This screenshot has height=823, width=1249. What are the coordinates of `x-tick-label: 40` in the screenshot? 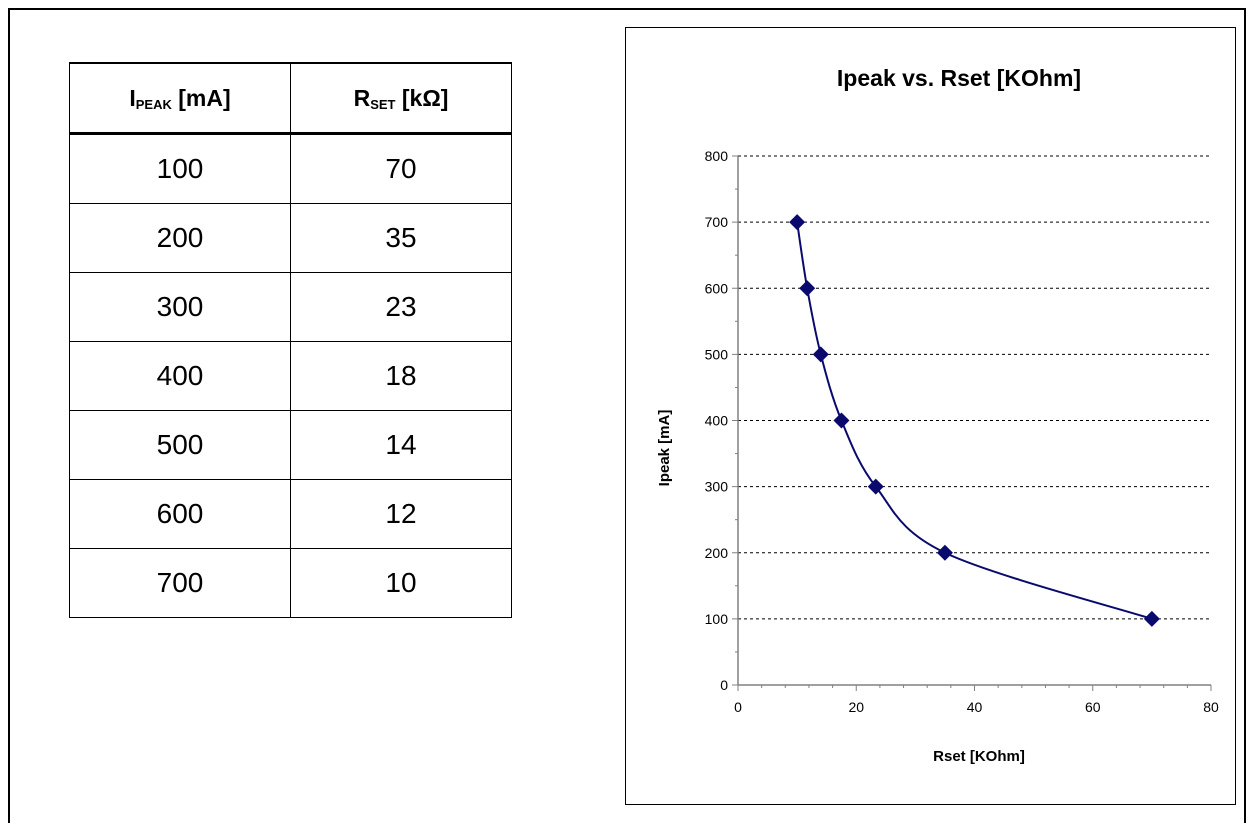 It's located at (975, 707).